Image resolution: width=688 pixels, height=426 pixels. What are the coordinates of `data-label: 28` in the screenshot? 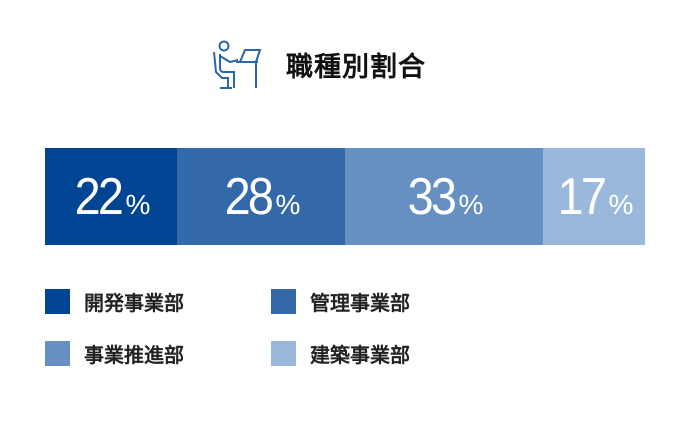 It's located at (248, 196).